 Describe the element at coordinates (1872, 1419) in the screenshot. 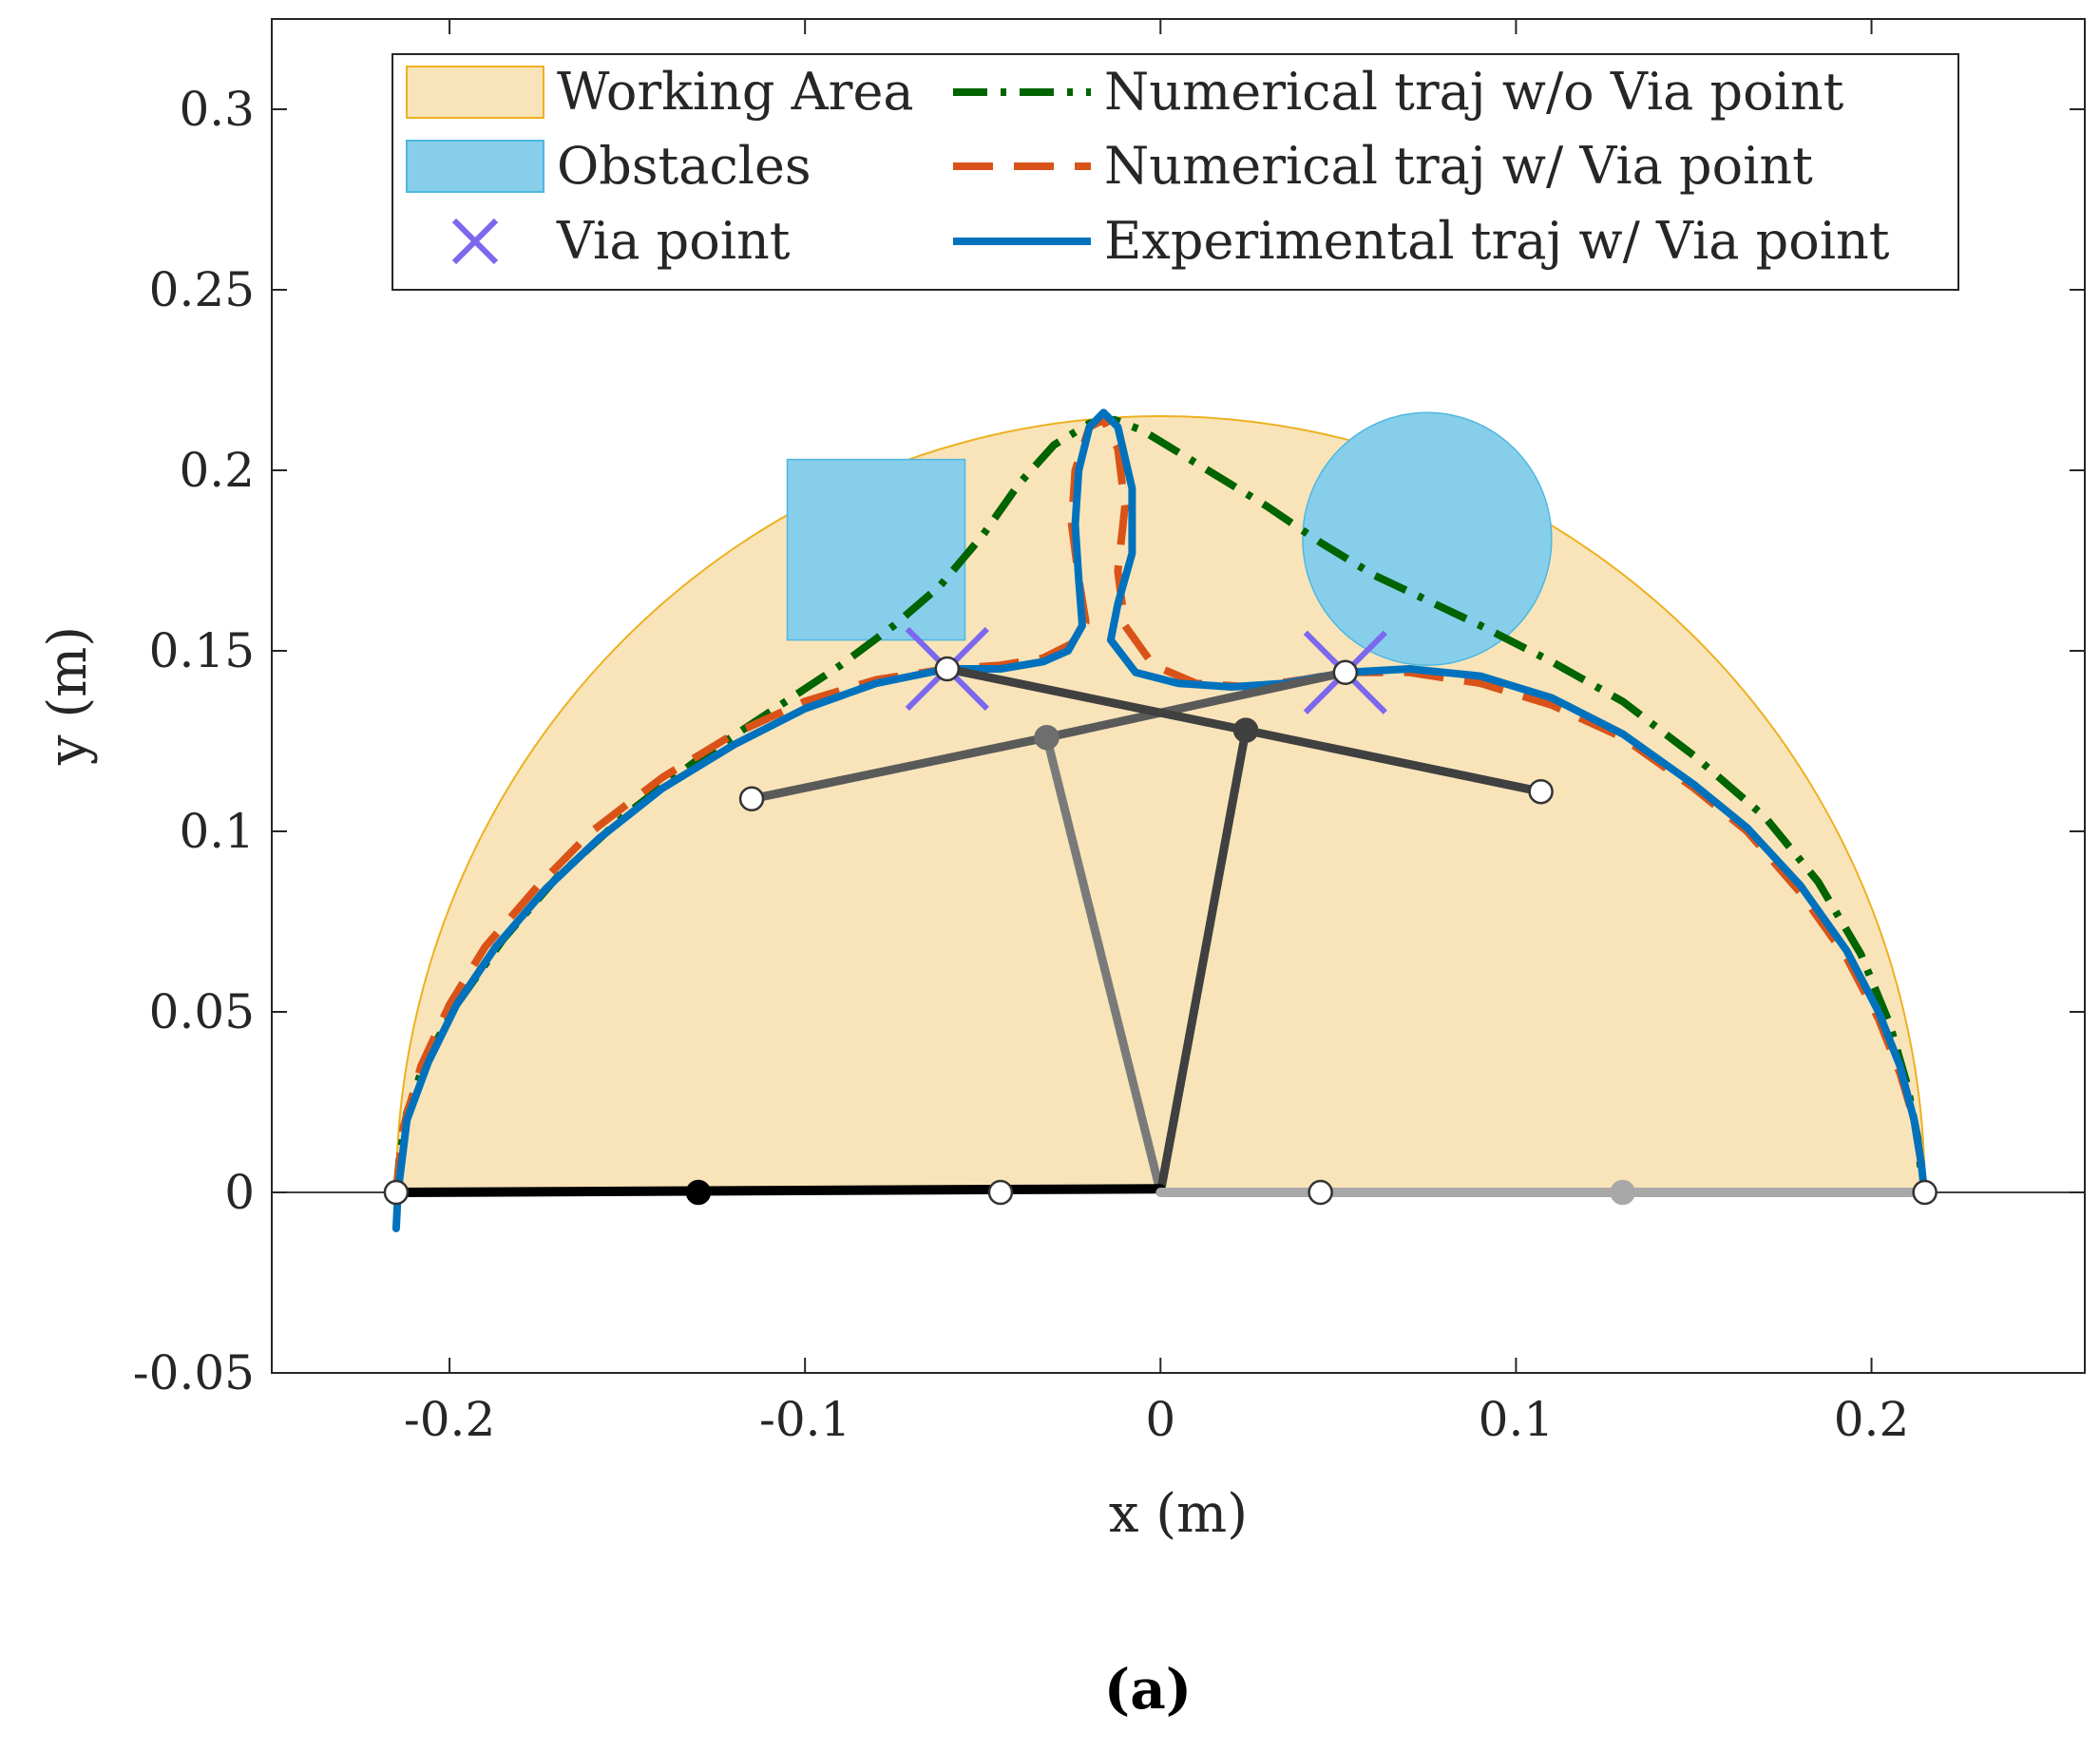

I see `x-tick-label: 0.2` at that location.